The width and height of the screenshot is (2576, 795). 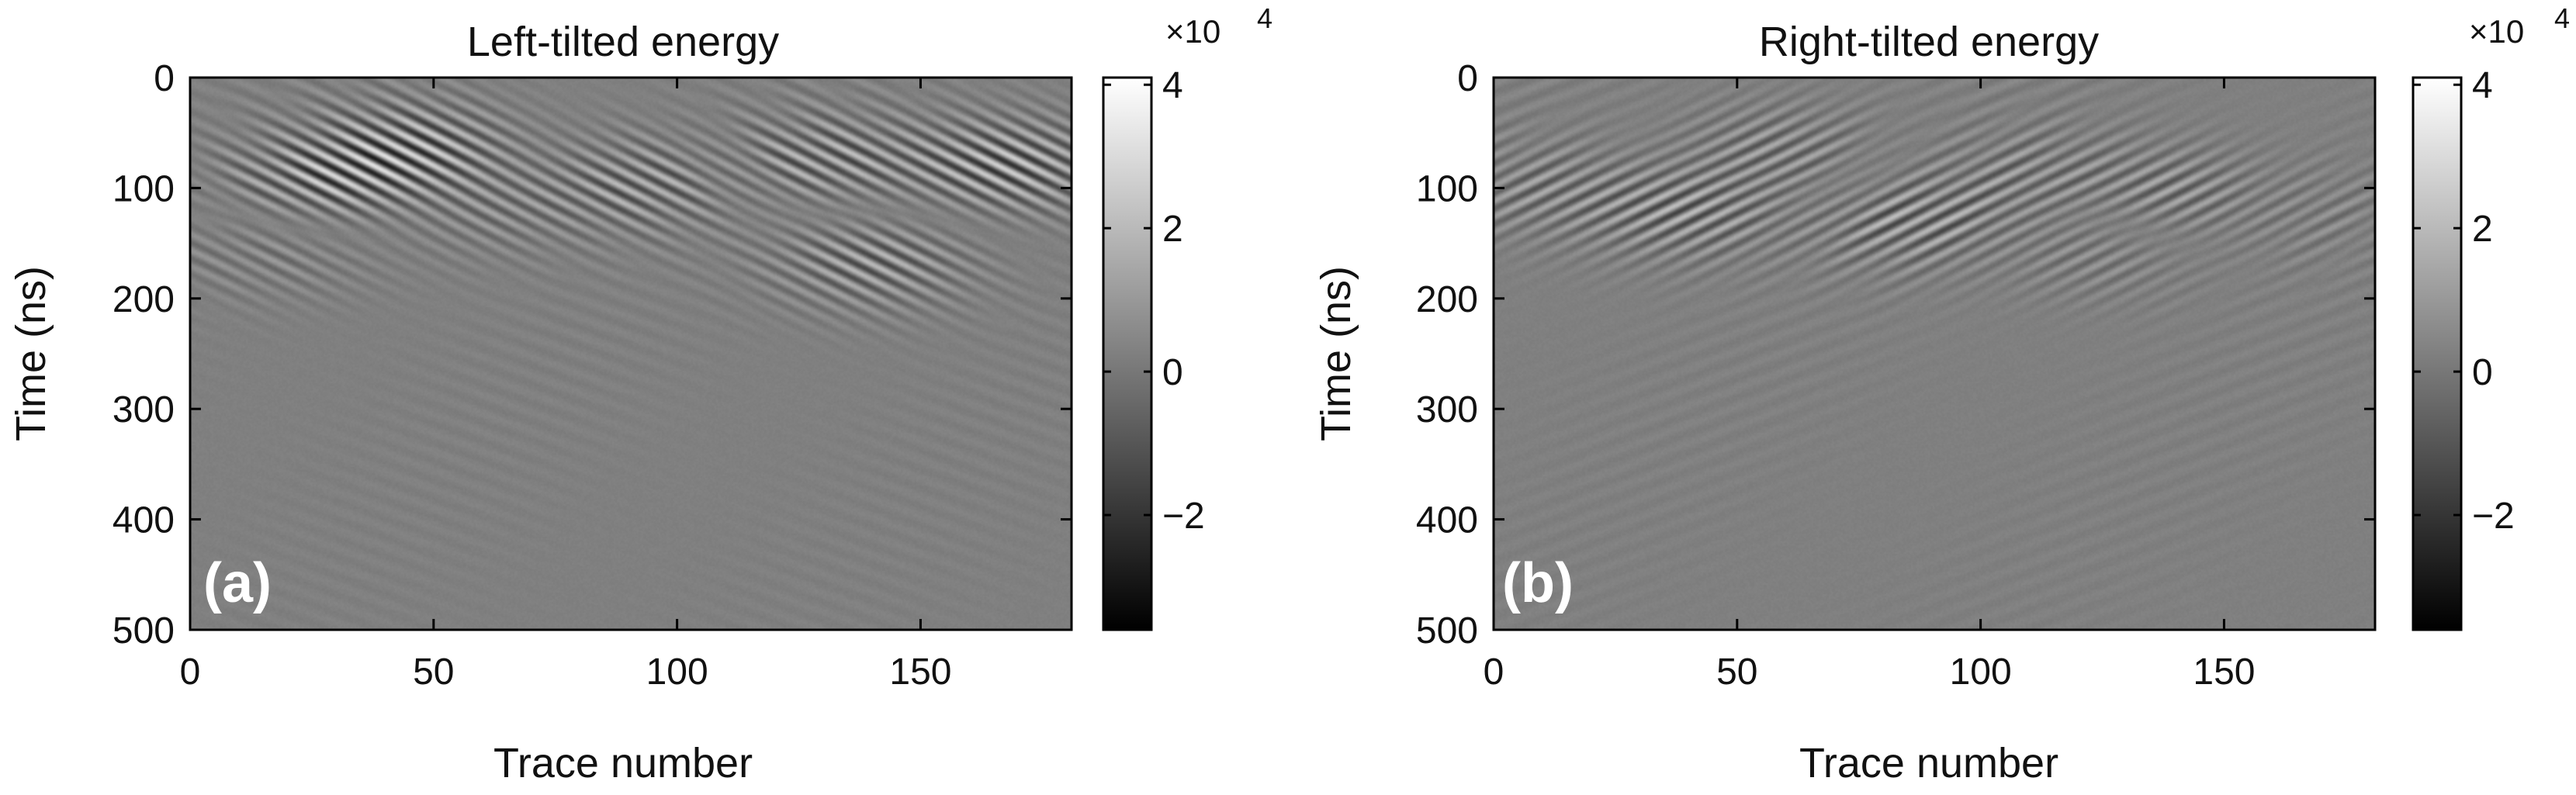 I want to click on y-tick-label-b-3: 300, so click(x=1447, y=409).